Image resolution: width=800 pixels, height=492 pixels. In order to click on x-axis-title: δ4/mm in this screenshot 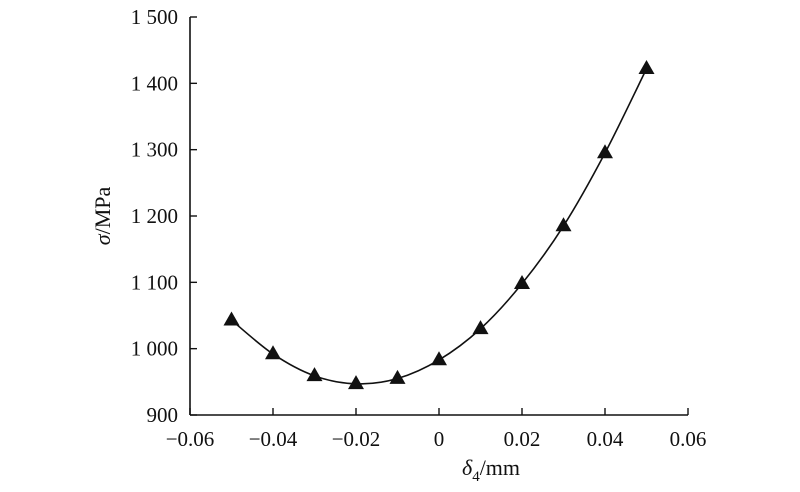, I will do `click(491, 470)`.